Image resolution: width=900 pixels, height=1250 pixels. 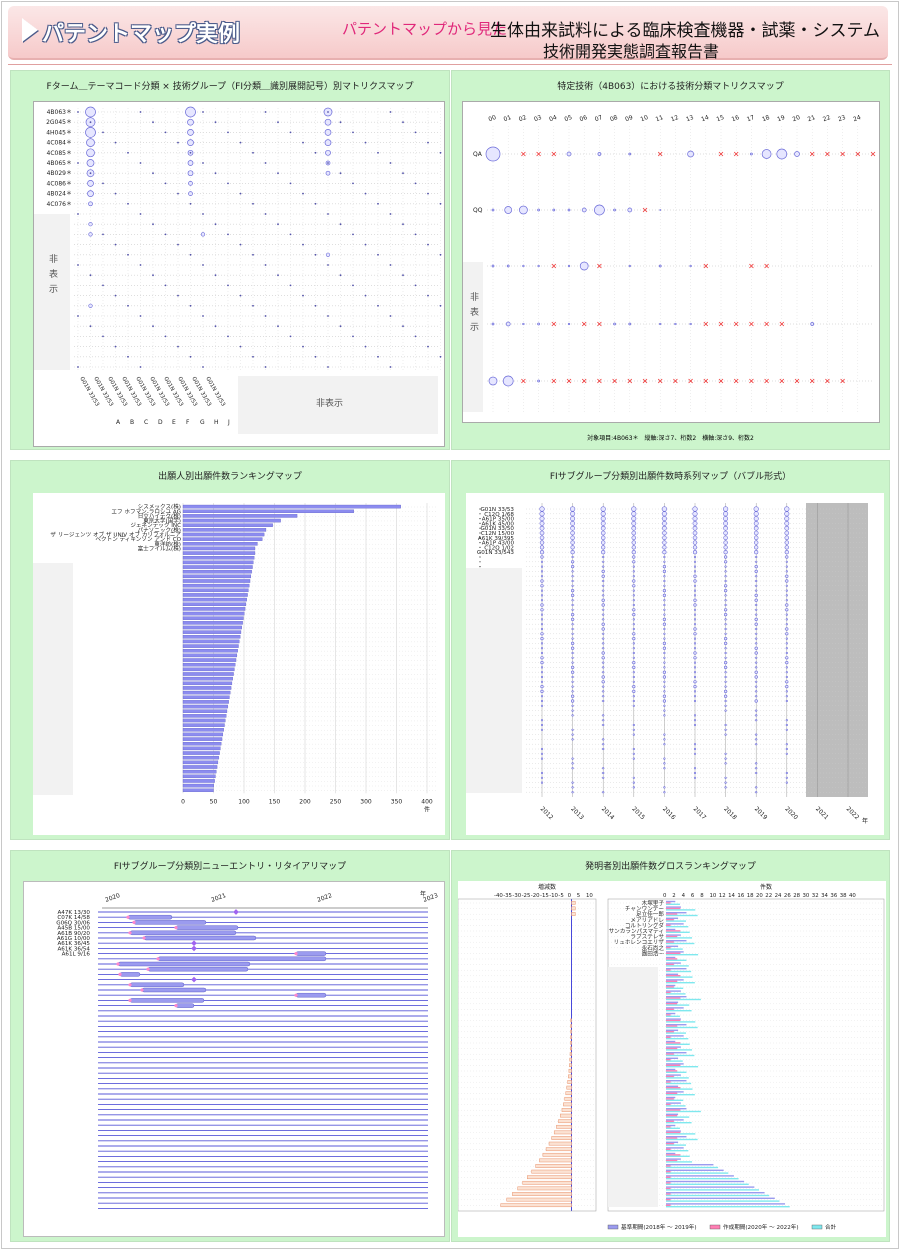 What do you see at coordinates (194, 979) in the screenshot?
I see `retire-marker` at bounding box center [194, 979].